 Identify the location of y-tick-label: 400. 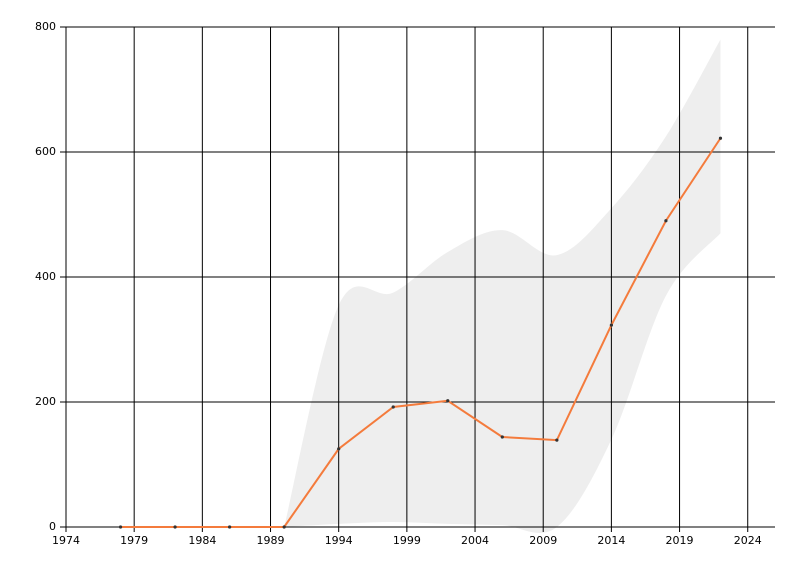
(45, 276).